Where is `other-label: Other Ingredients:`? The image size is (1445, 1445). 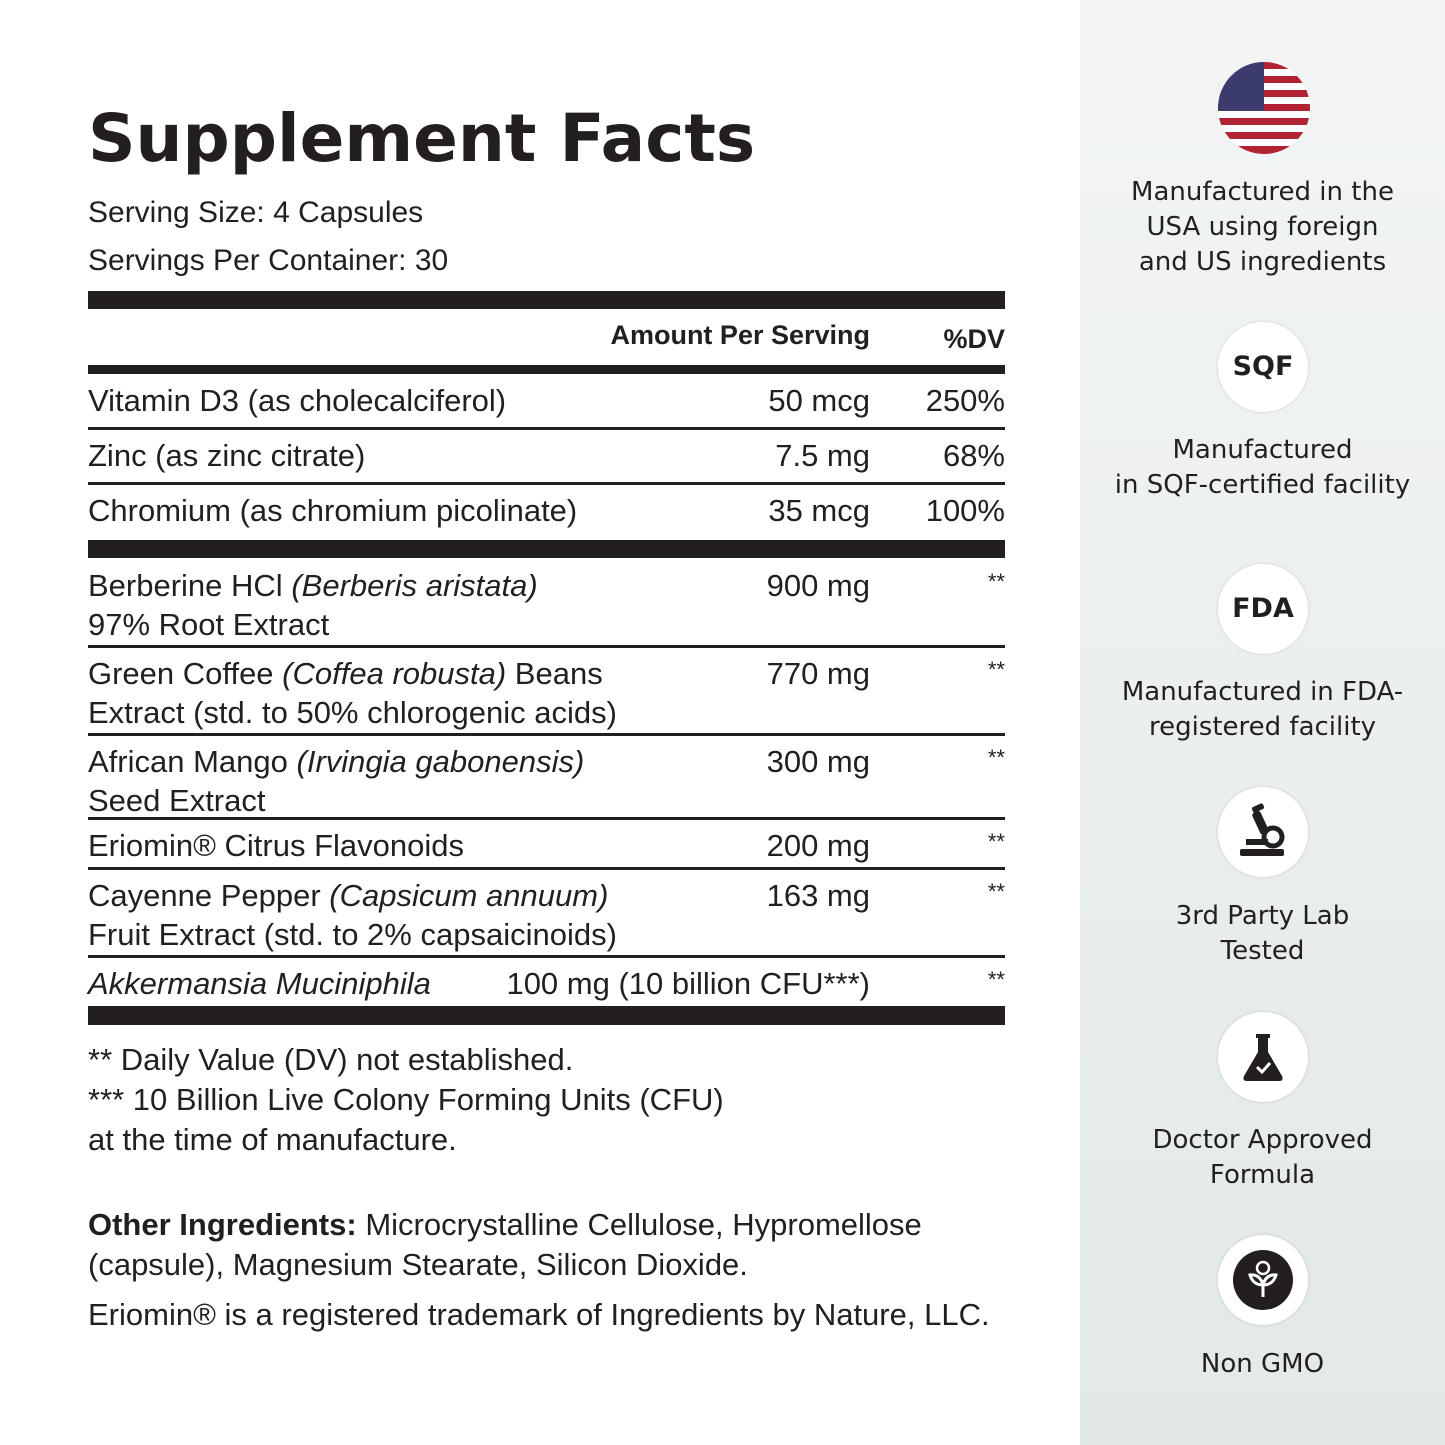
other-label: Other Ingredients: is located at coordinates (222, 1224).